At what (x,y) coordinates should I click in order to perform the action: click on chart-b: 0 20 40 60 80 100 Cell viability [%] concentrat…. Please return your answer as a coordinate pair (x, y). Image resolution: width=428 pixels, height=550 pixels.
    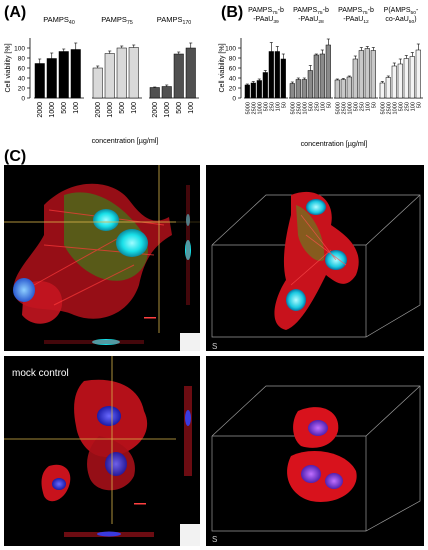
    Looking at the image, I should click on (321, 77).